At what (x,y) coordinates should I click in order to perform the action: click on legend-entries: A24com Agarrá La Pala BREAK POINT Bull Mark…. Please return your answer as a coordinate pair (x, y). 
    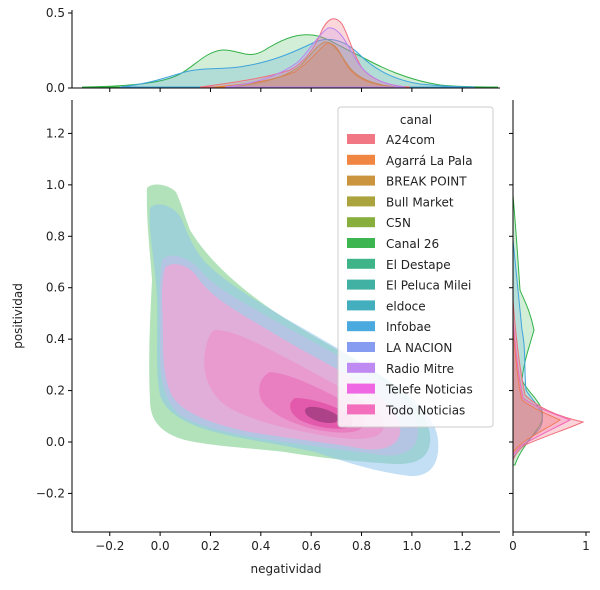
    Looking at the image, I should click on (410, 275).